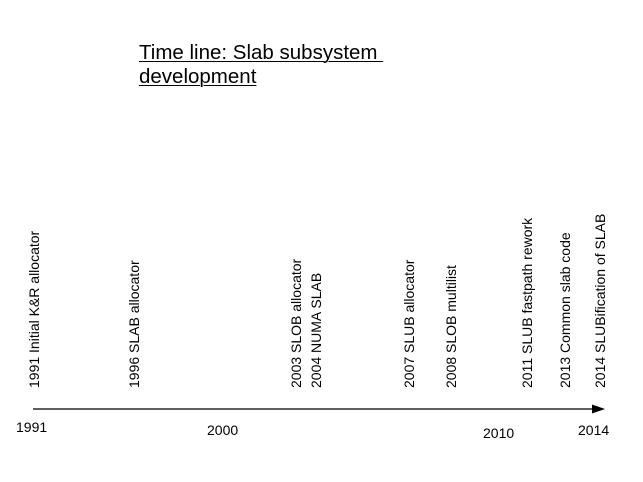 This screenshot has height=482, width=643. I want to click on event-label: 2014 SLUBification of SLAB, so click(600, 301).